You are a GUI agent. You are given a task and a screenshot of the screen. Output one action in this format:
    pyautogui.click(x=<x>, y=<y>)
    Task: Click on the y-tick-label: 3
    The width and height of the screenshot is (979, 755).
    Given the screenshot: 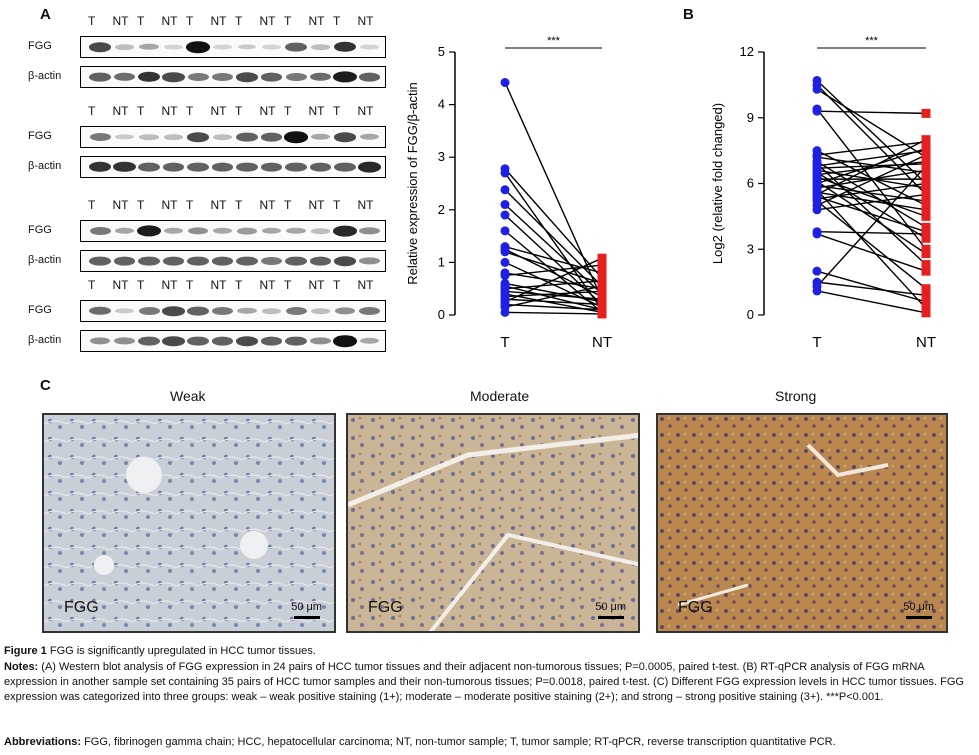 What is the action you would take?
    pyautogui.click(x=441, y=156)
    